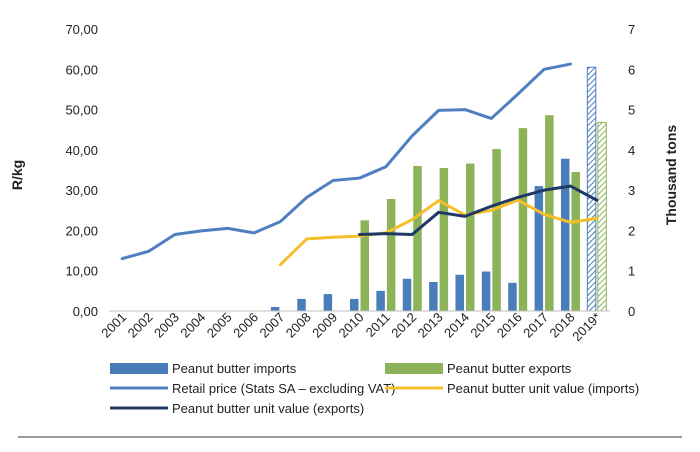 The height and width of the screenshot is (452, 700). I want to click on left-tick-label-1: 10,00, so click(81, 271).